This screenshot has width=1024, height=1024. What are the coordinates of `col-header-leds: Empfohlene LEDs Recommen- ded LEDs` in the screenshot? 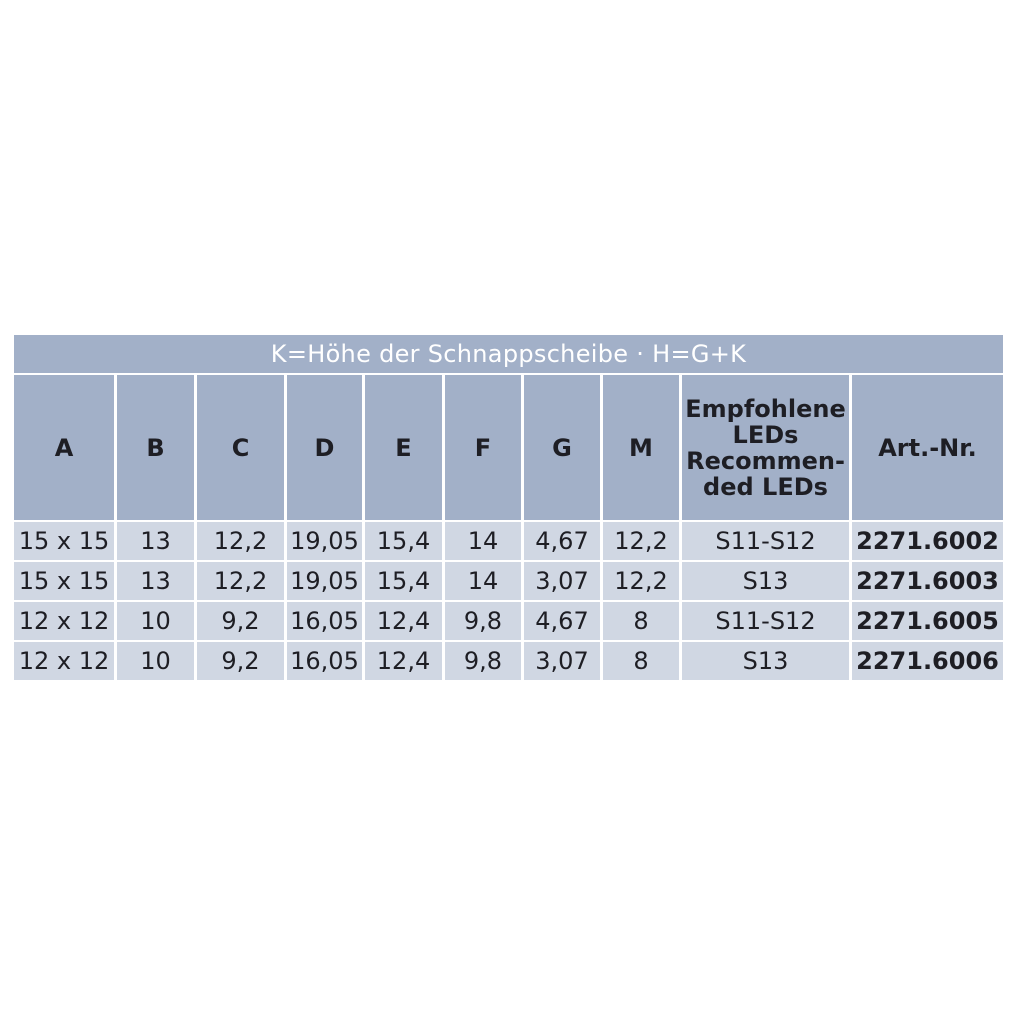 It's located at (765, 447).